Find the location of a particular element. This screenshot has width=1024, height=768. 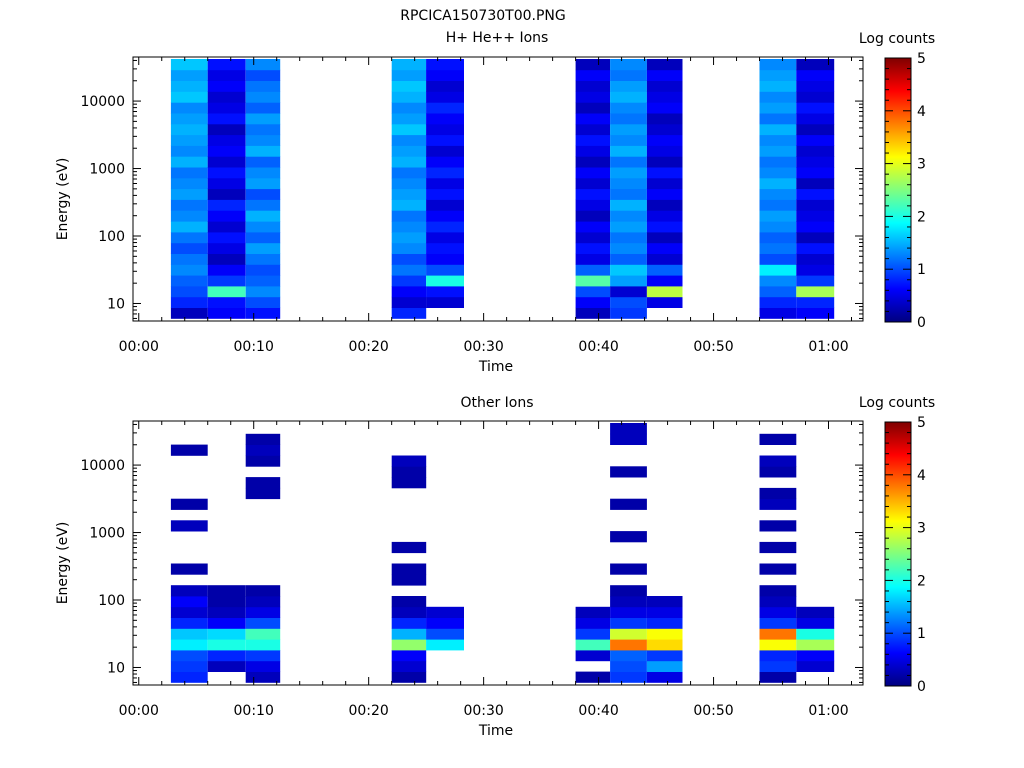

y-tick-label: 10 is located at coordinates (116, 304).